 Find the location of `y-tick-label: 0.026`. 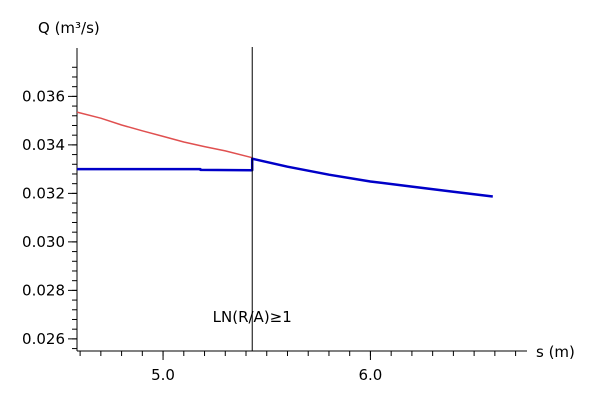

y-tick-label: 0.026 is located at coordinates (43, 339).